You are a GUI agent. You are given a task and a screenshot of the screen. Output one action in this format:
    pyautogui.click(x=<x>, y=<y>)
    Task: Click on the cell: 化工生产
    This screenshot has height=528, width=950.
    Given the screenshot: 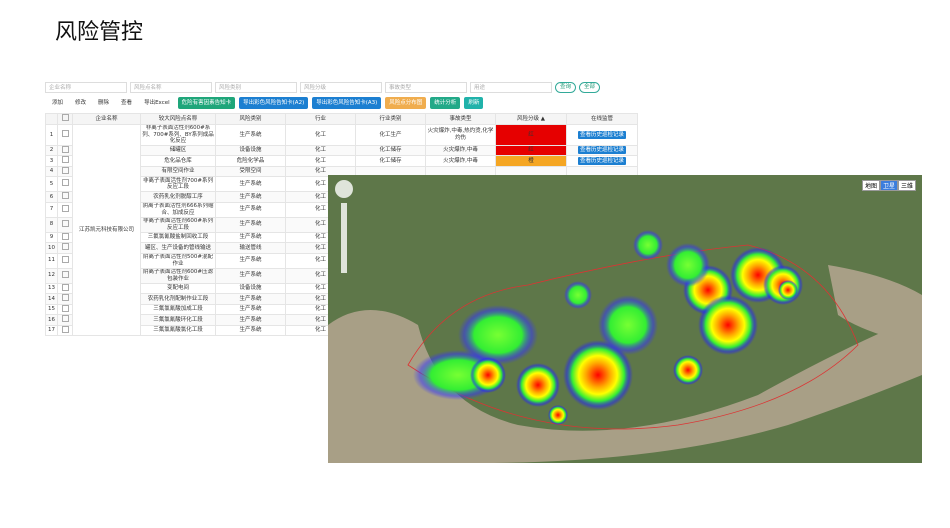 What is the action you would take?
    pyautogui.click(x=390, y=135)
    